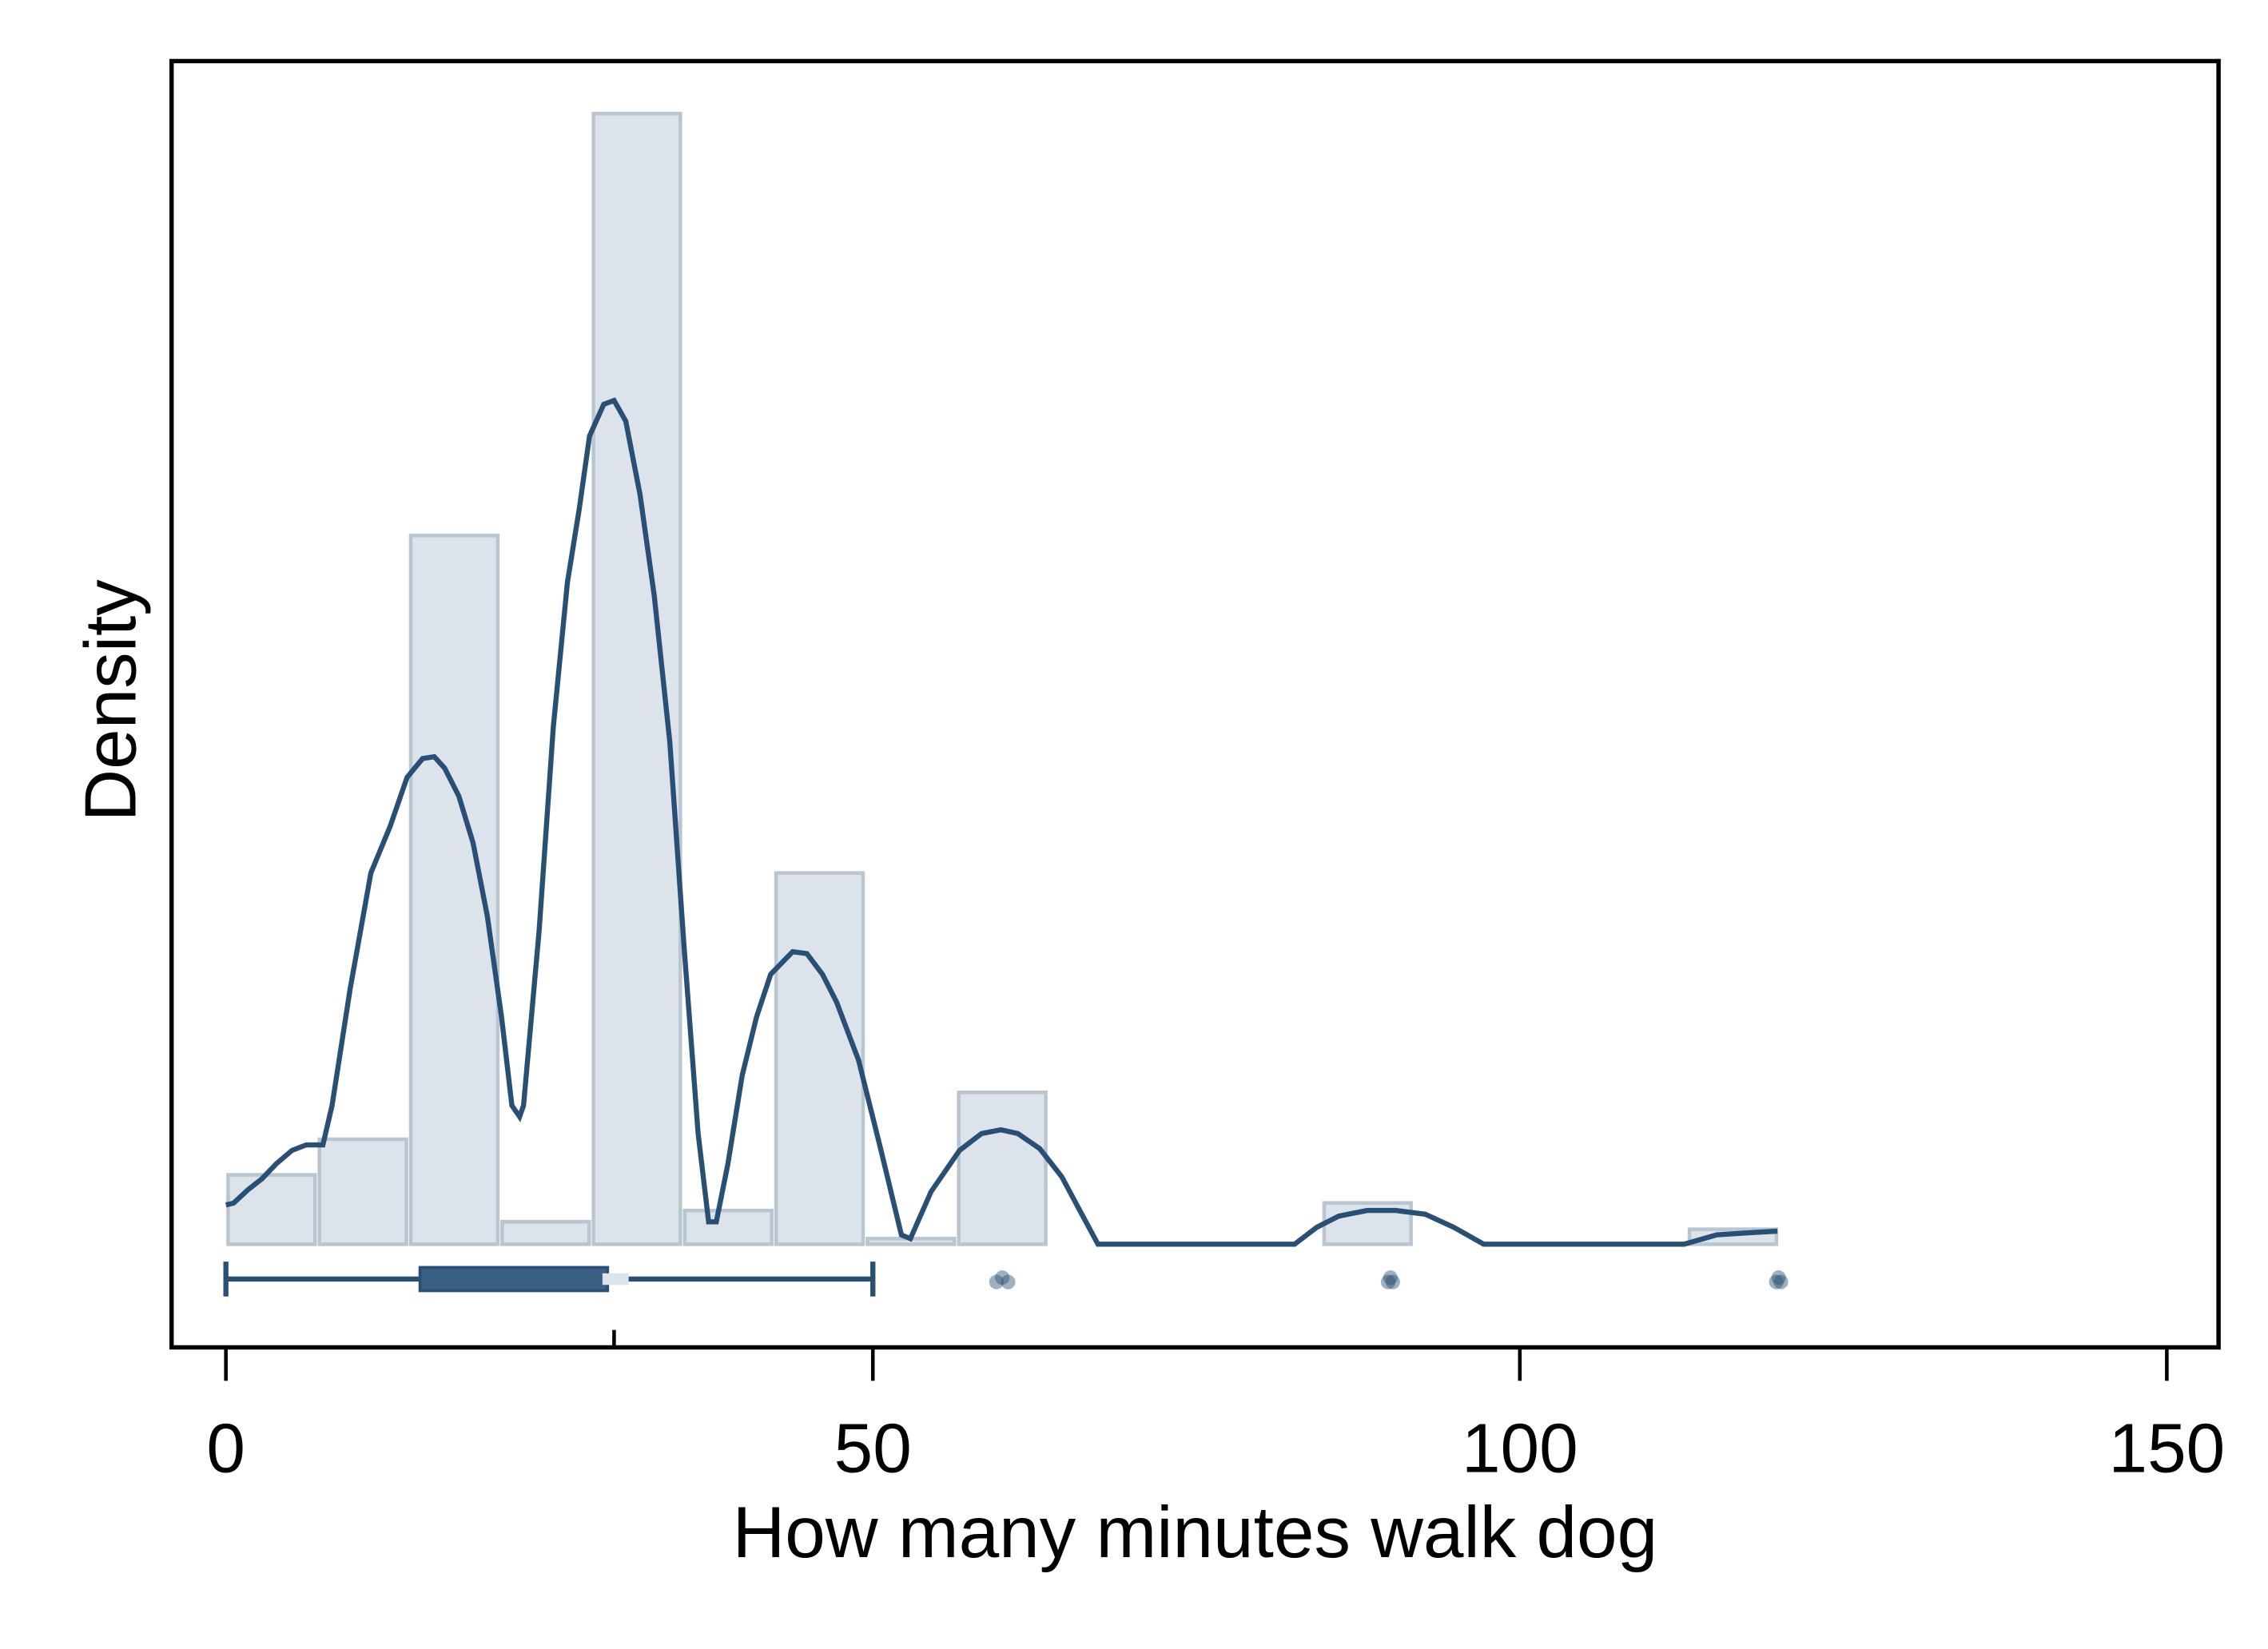 This screenshot has width=2268, height=1649. What do you see at coordinates (514, 1279) in the screenshot?
I see `box` at bounding box center [514, 1279].